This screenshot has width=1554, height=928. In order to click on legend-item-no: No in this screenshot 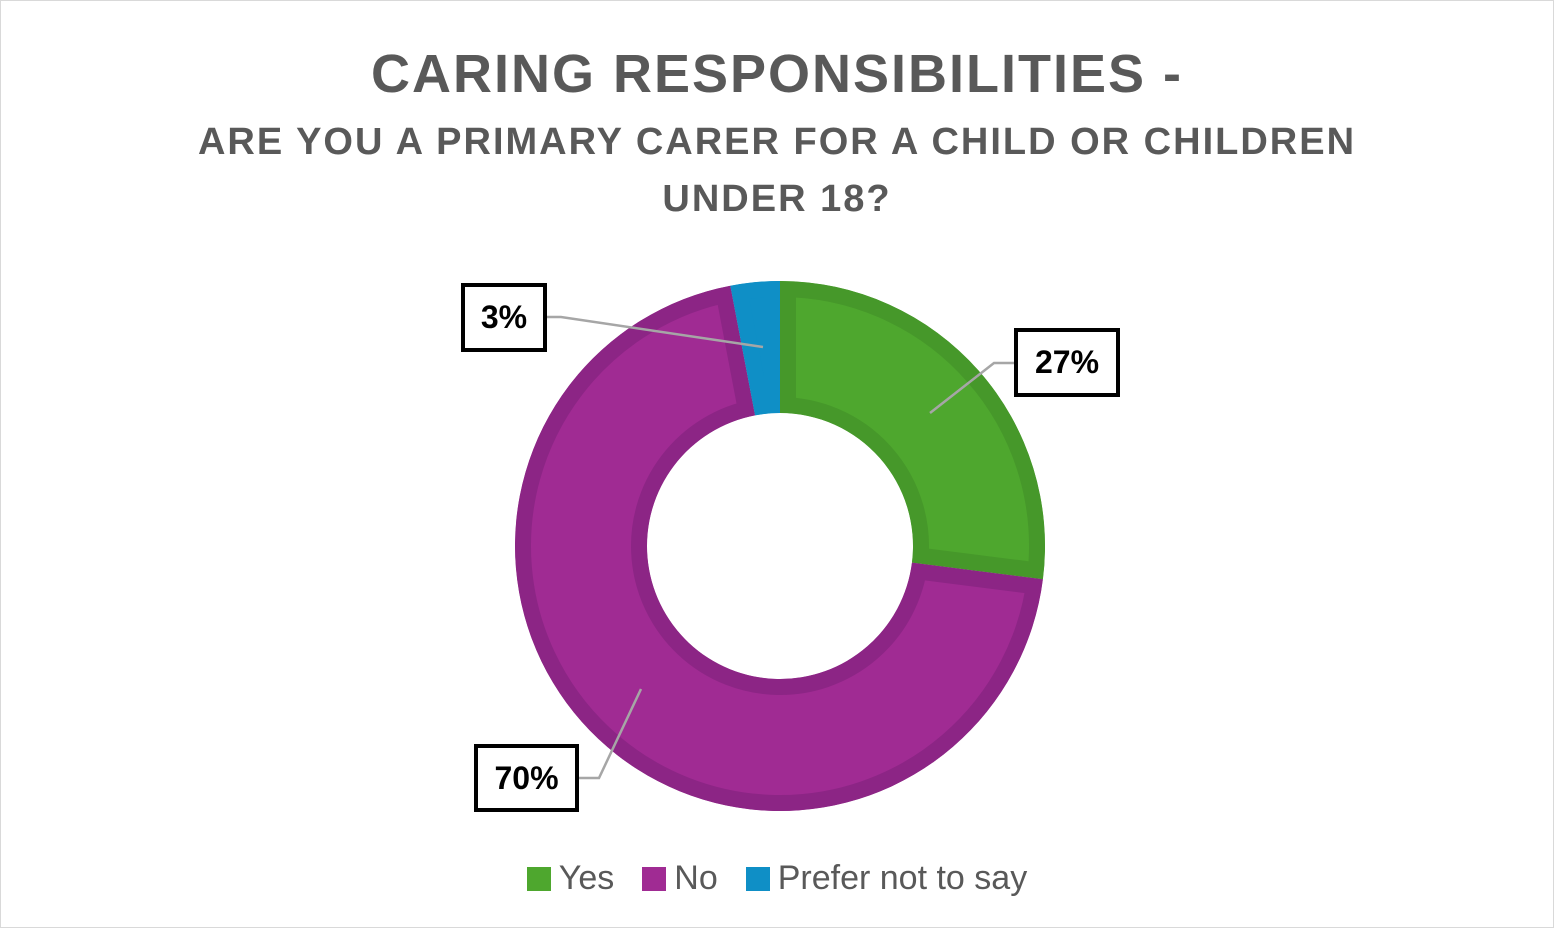, I will do `click(680, 878)`.